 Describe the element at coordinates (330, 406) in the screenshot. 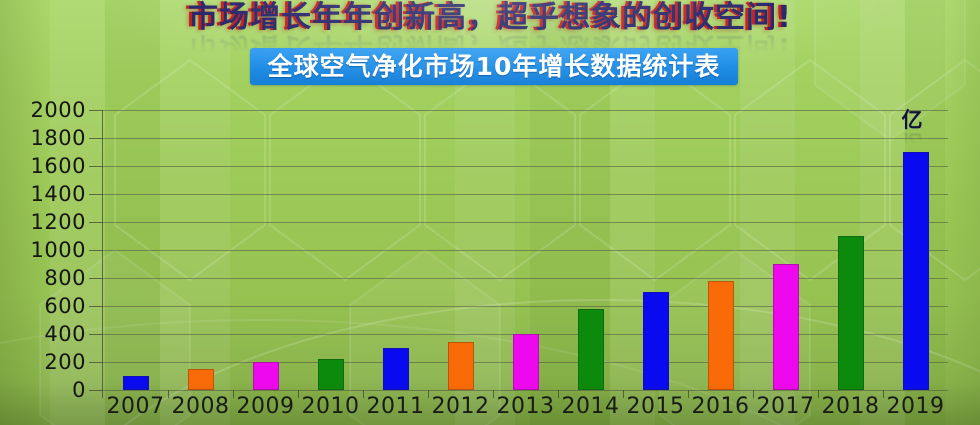

I see `x-axis-label-2010: 2010` at that location.